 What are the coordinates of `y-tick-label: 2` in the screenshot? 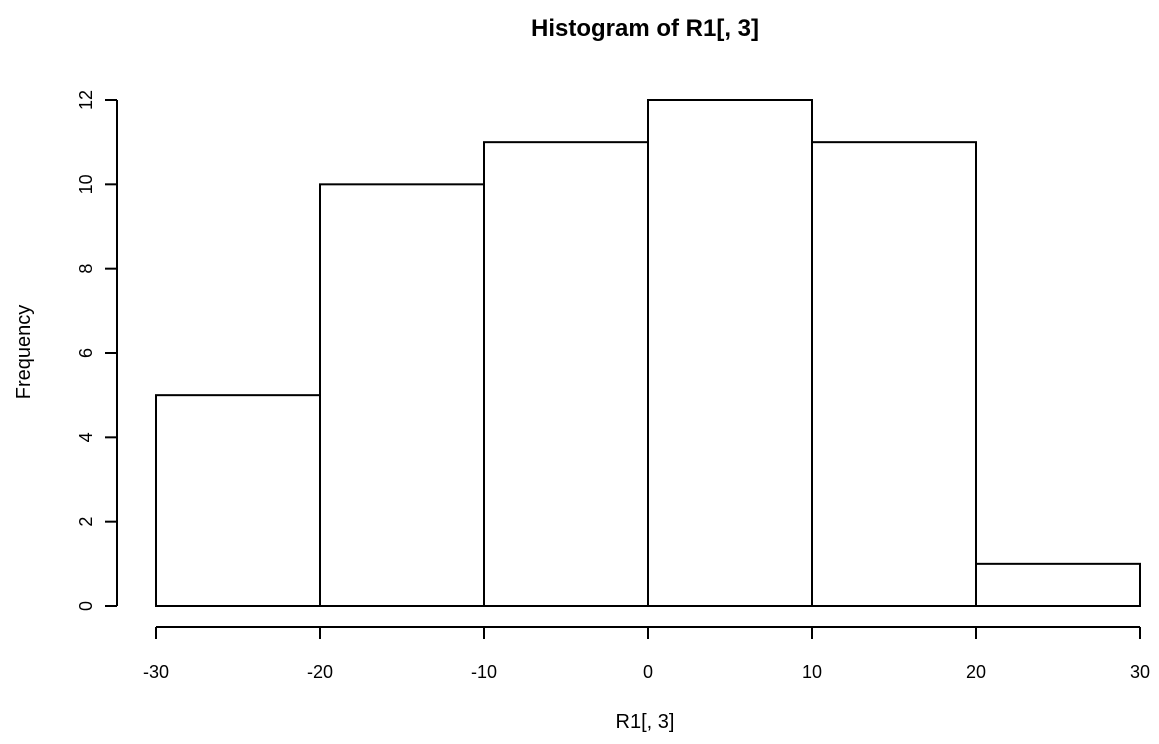 It's located at (86, 522).